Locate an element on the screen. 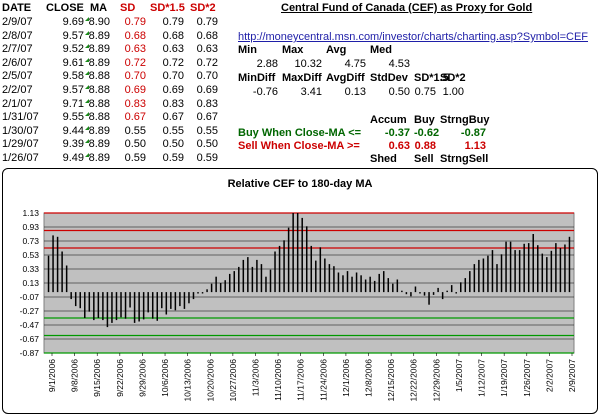 This screenshot has width=600, height=416. table-cell: 0.72 is located at coordinates (135, 62).